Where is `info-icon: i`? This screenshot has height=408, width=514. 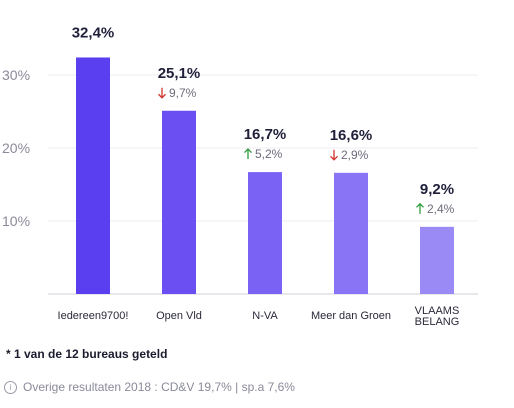 info-icon: i is located at coordinates (10, 387).